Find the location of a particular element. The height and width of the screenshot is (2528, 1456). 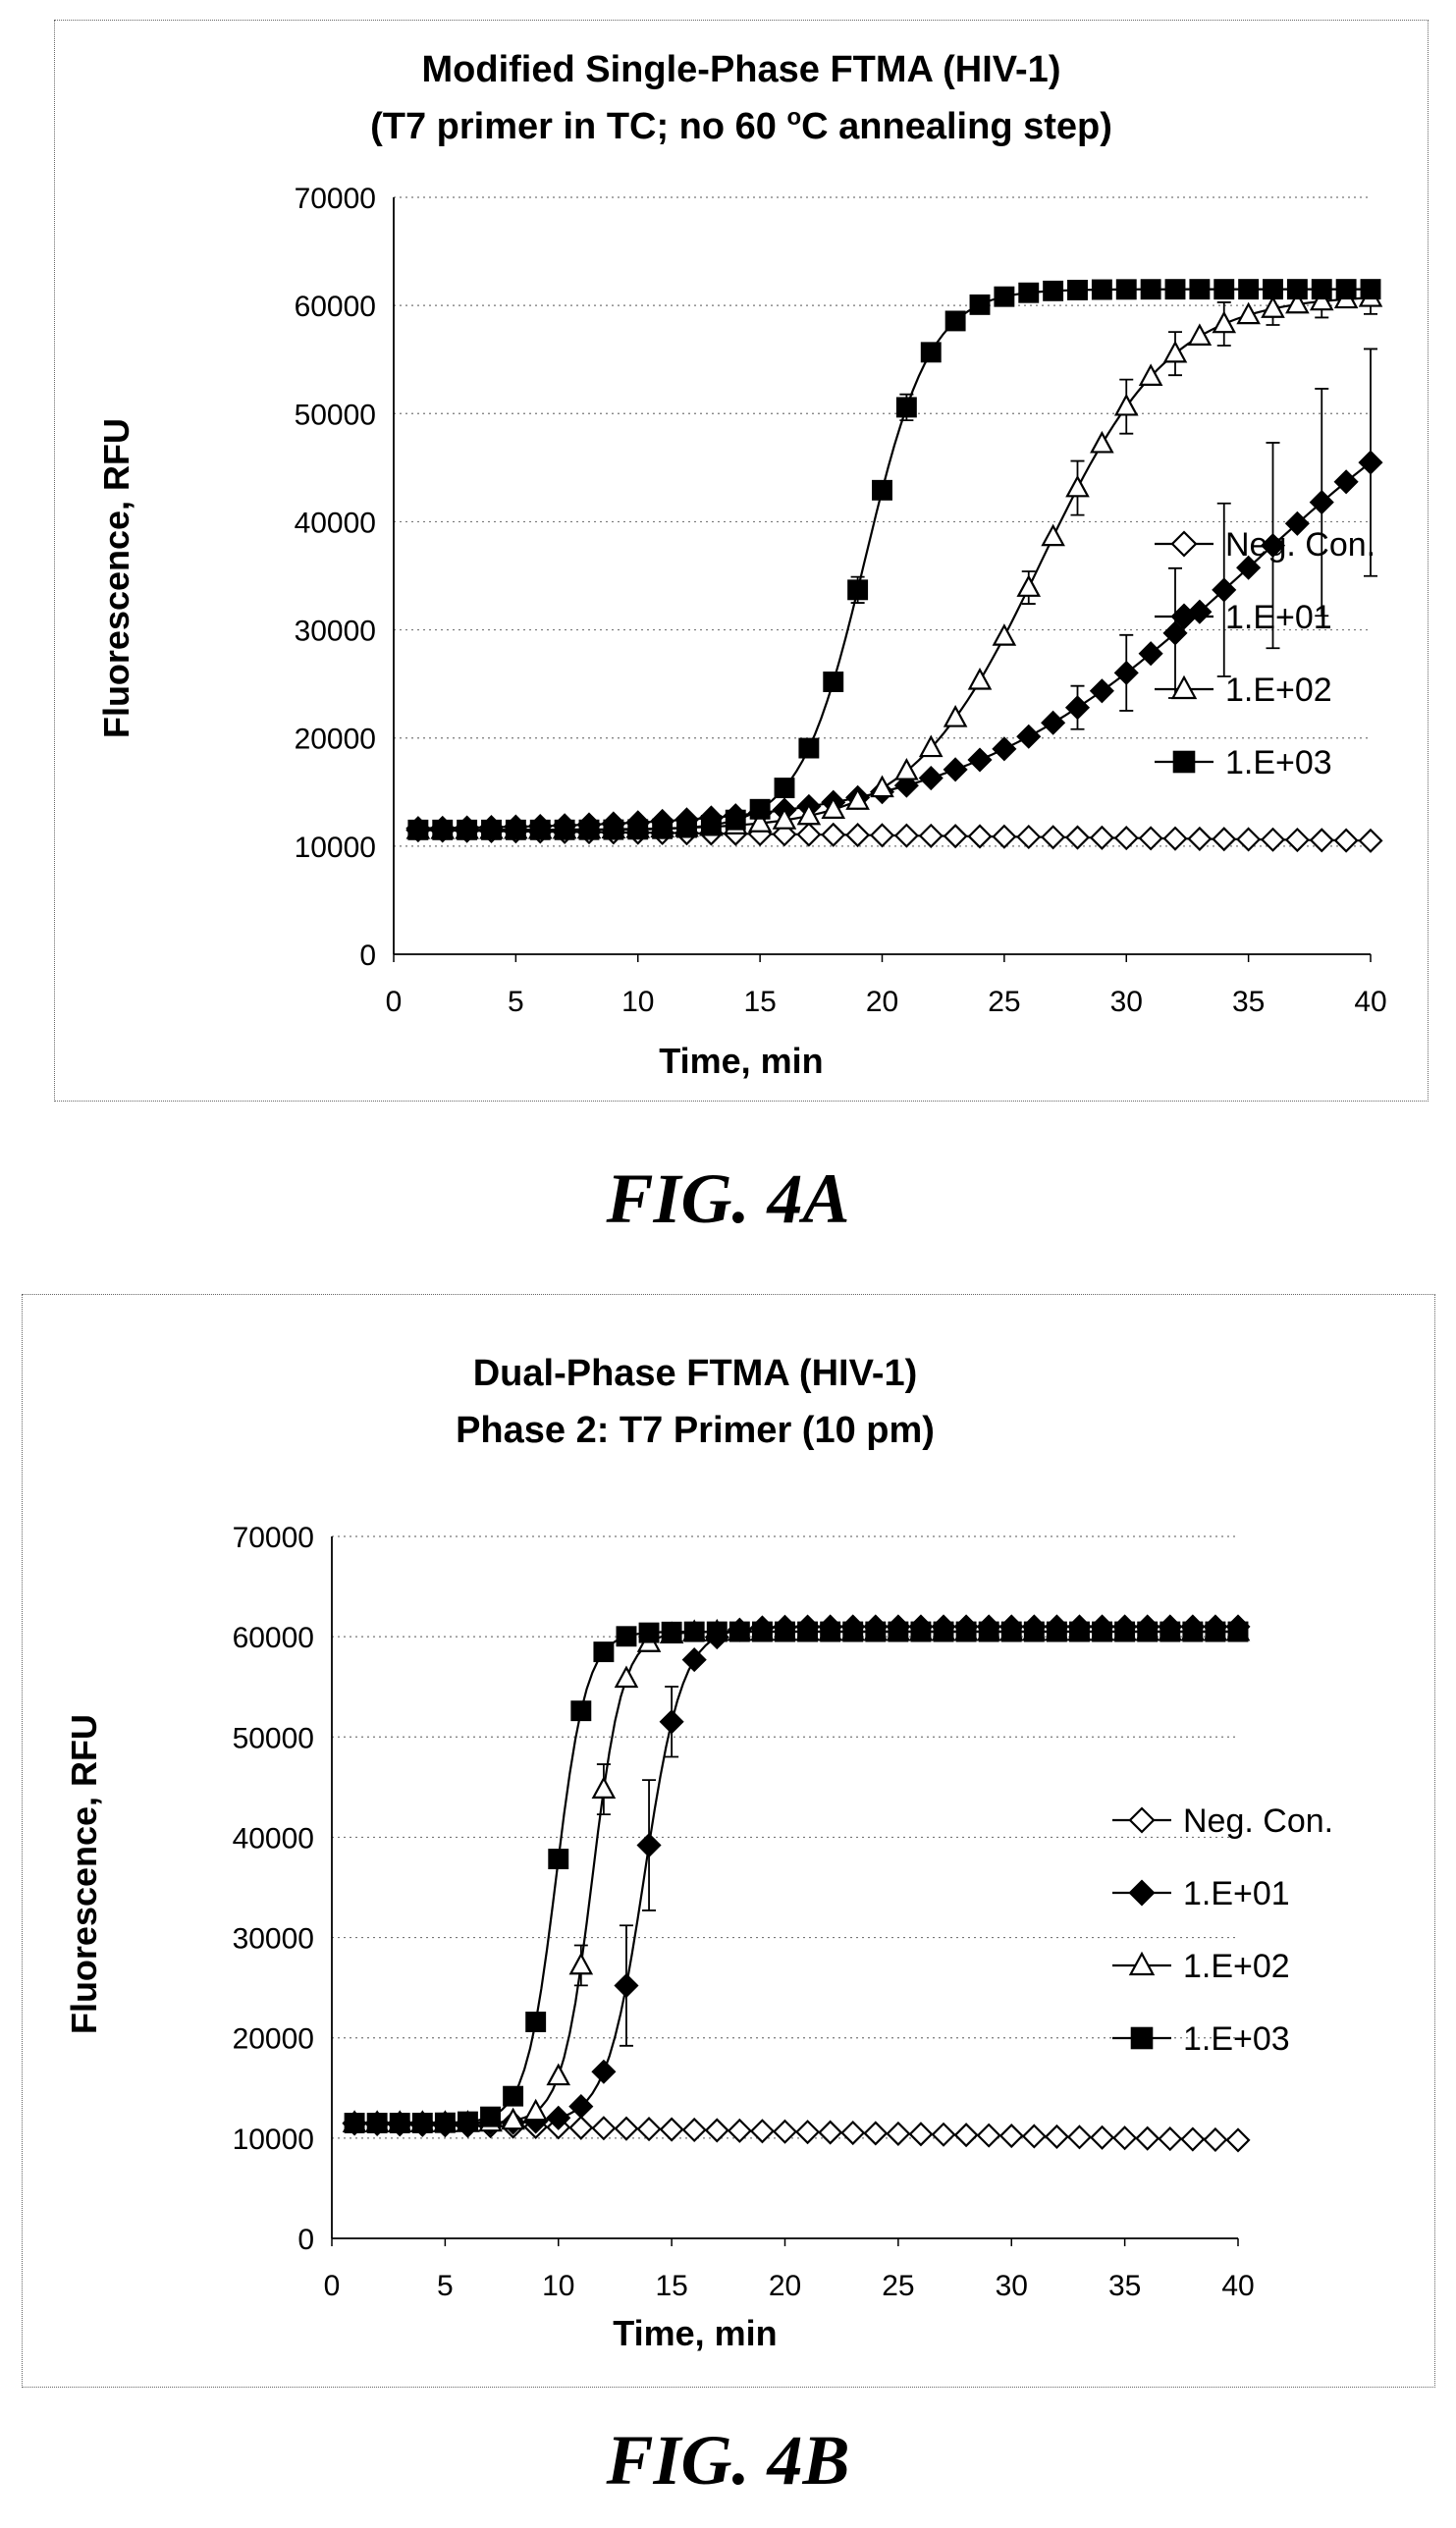

x-tick-label: 35 is located at coordinates (1248, 1002).